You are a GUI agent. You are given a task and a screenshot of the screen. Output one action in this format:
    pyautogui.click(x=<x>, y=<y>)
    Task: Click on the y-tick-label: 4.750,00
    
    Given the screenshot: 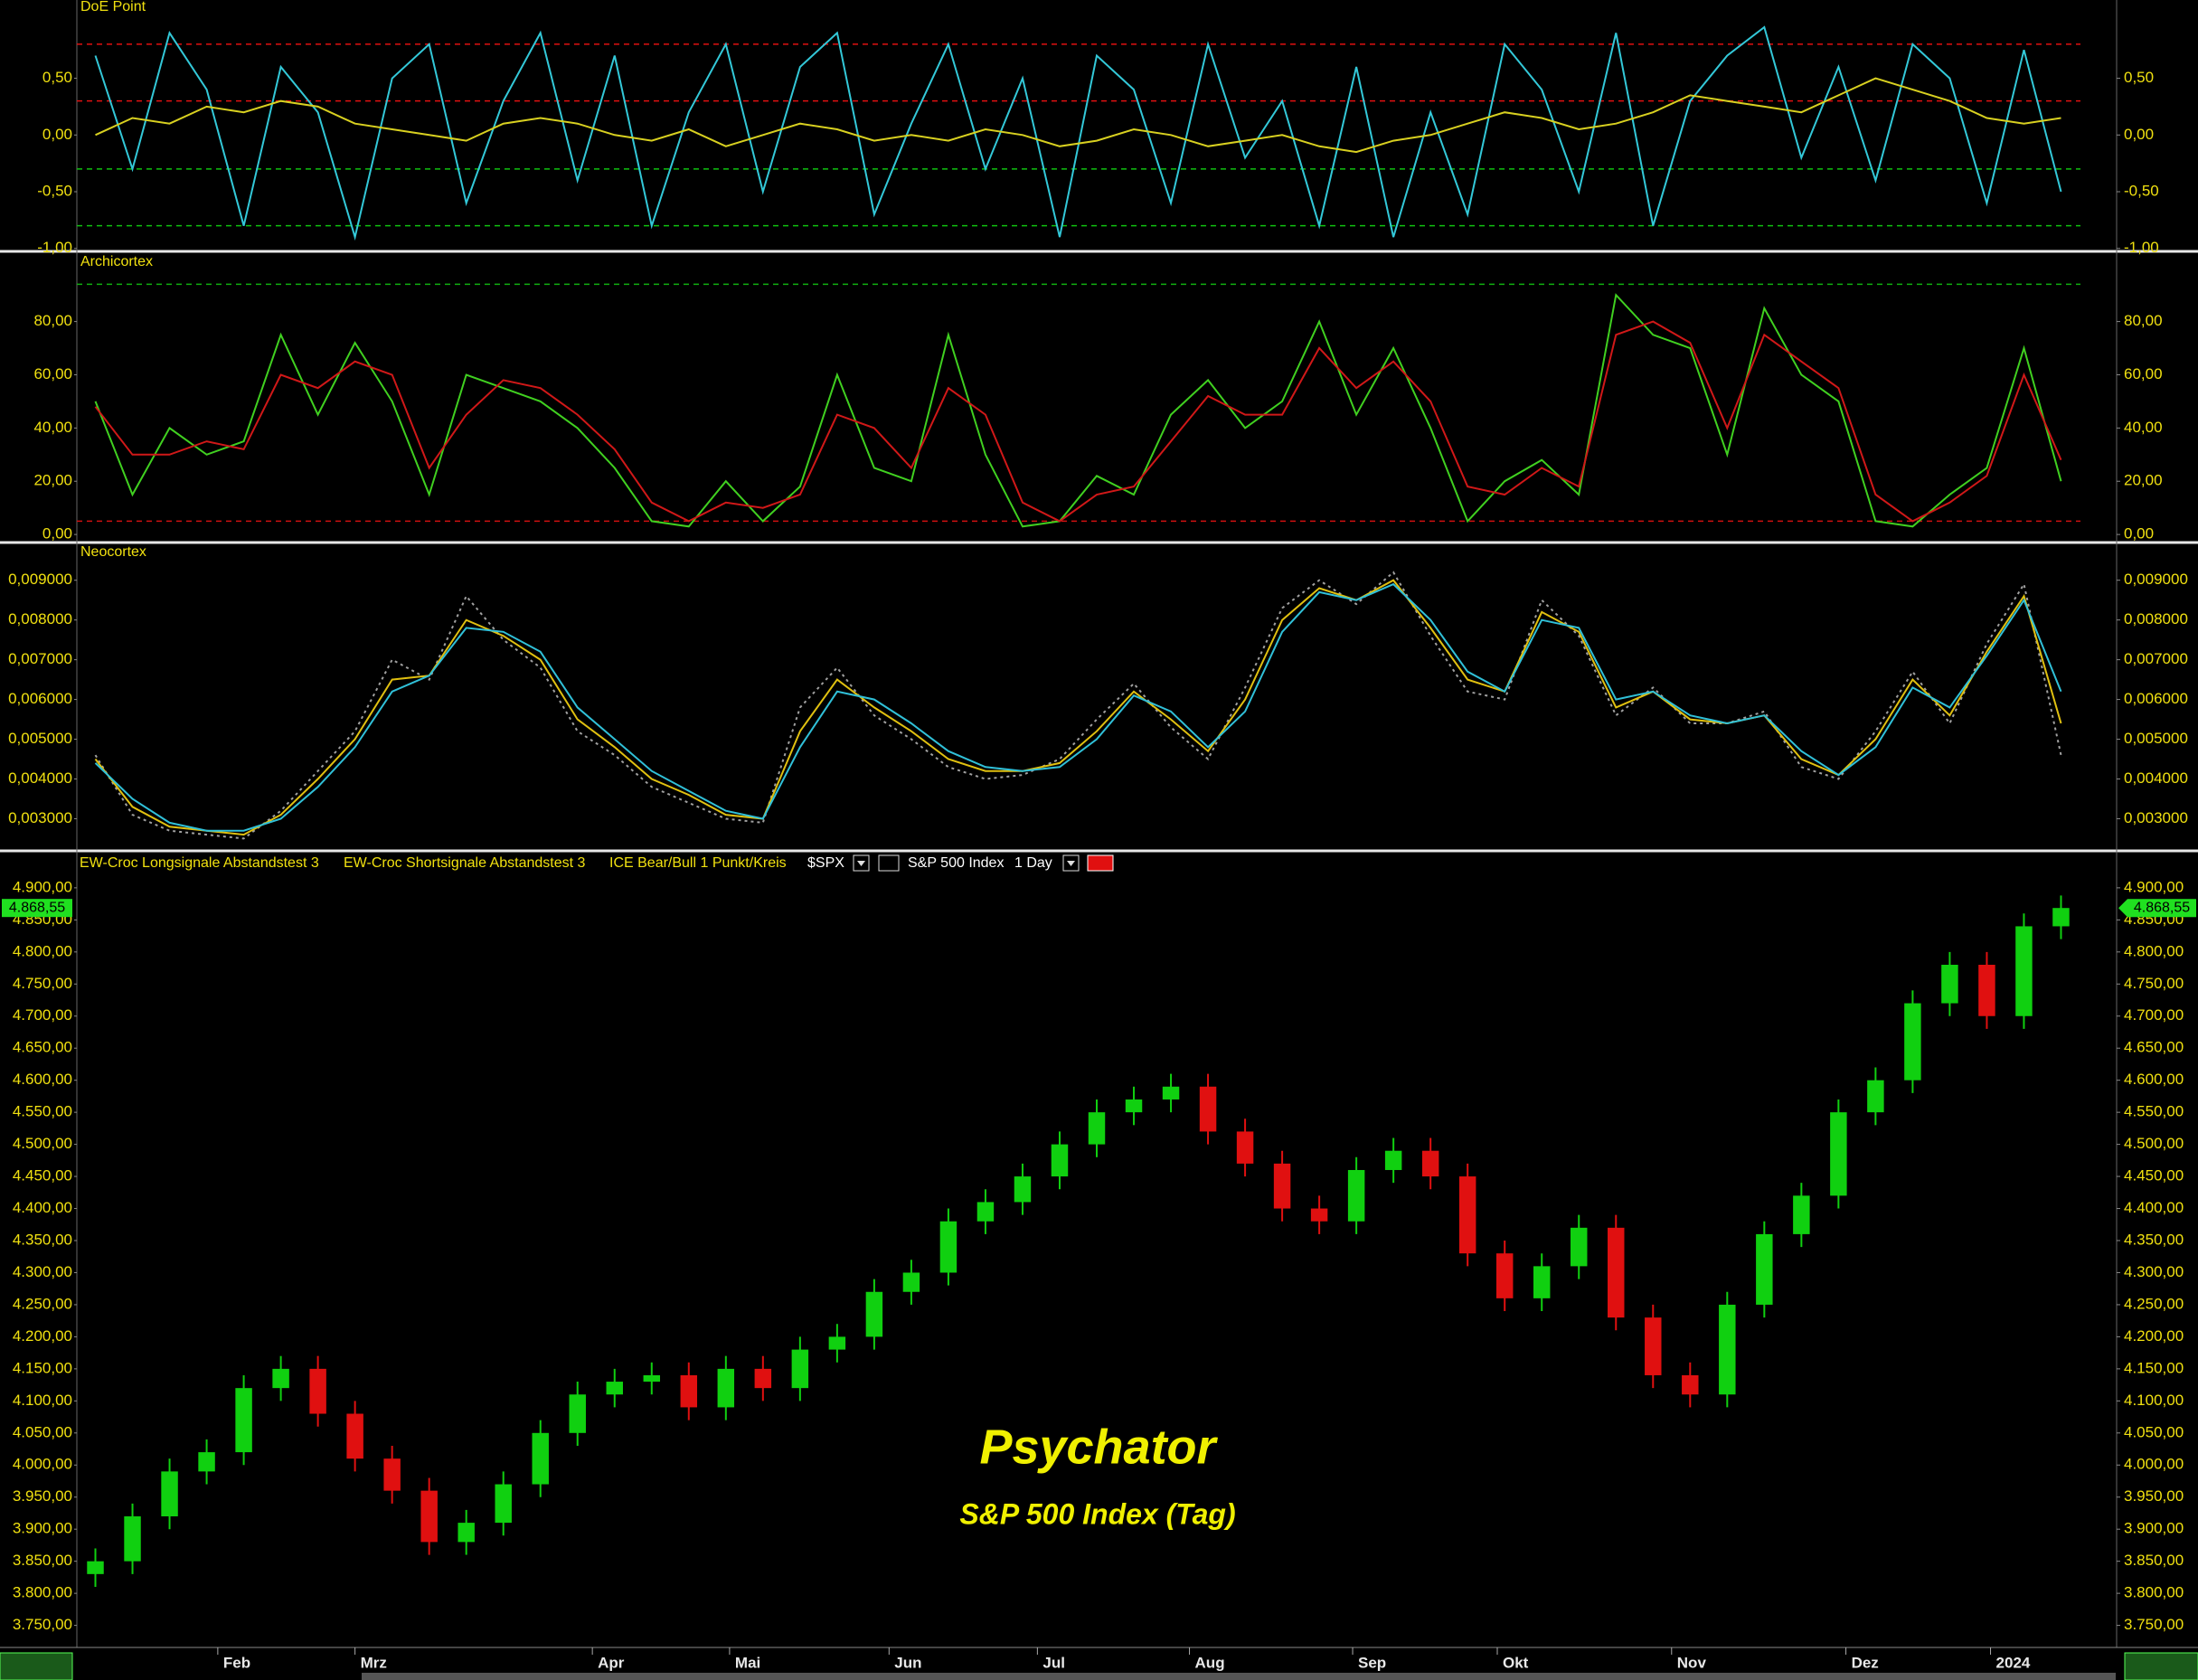 What is the action you would take?
    pyautogui.click(x=42, y=983)
    